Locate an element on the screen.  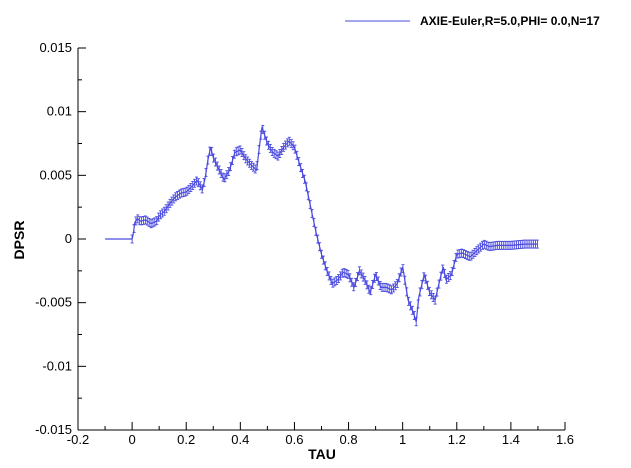
y-tick-label: 0.01 is located at coordinates (59, 111).